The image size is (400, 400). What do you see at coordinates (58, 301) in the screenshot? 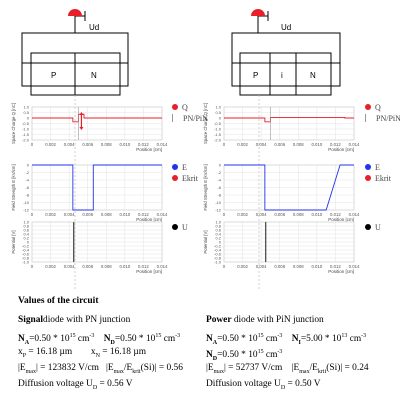
I see `values-title: Values of the circuit` at bounding box center [58, 301].